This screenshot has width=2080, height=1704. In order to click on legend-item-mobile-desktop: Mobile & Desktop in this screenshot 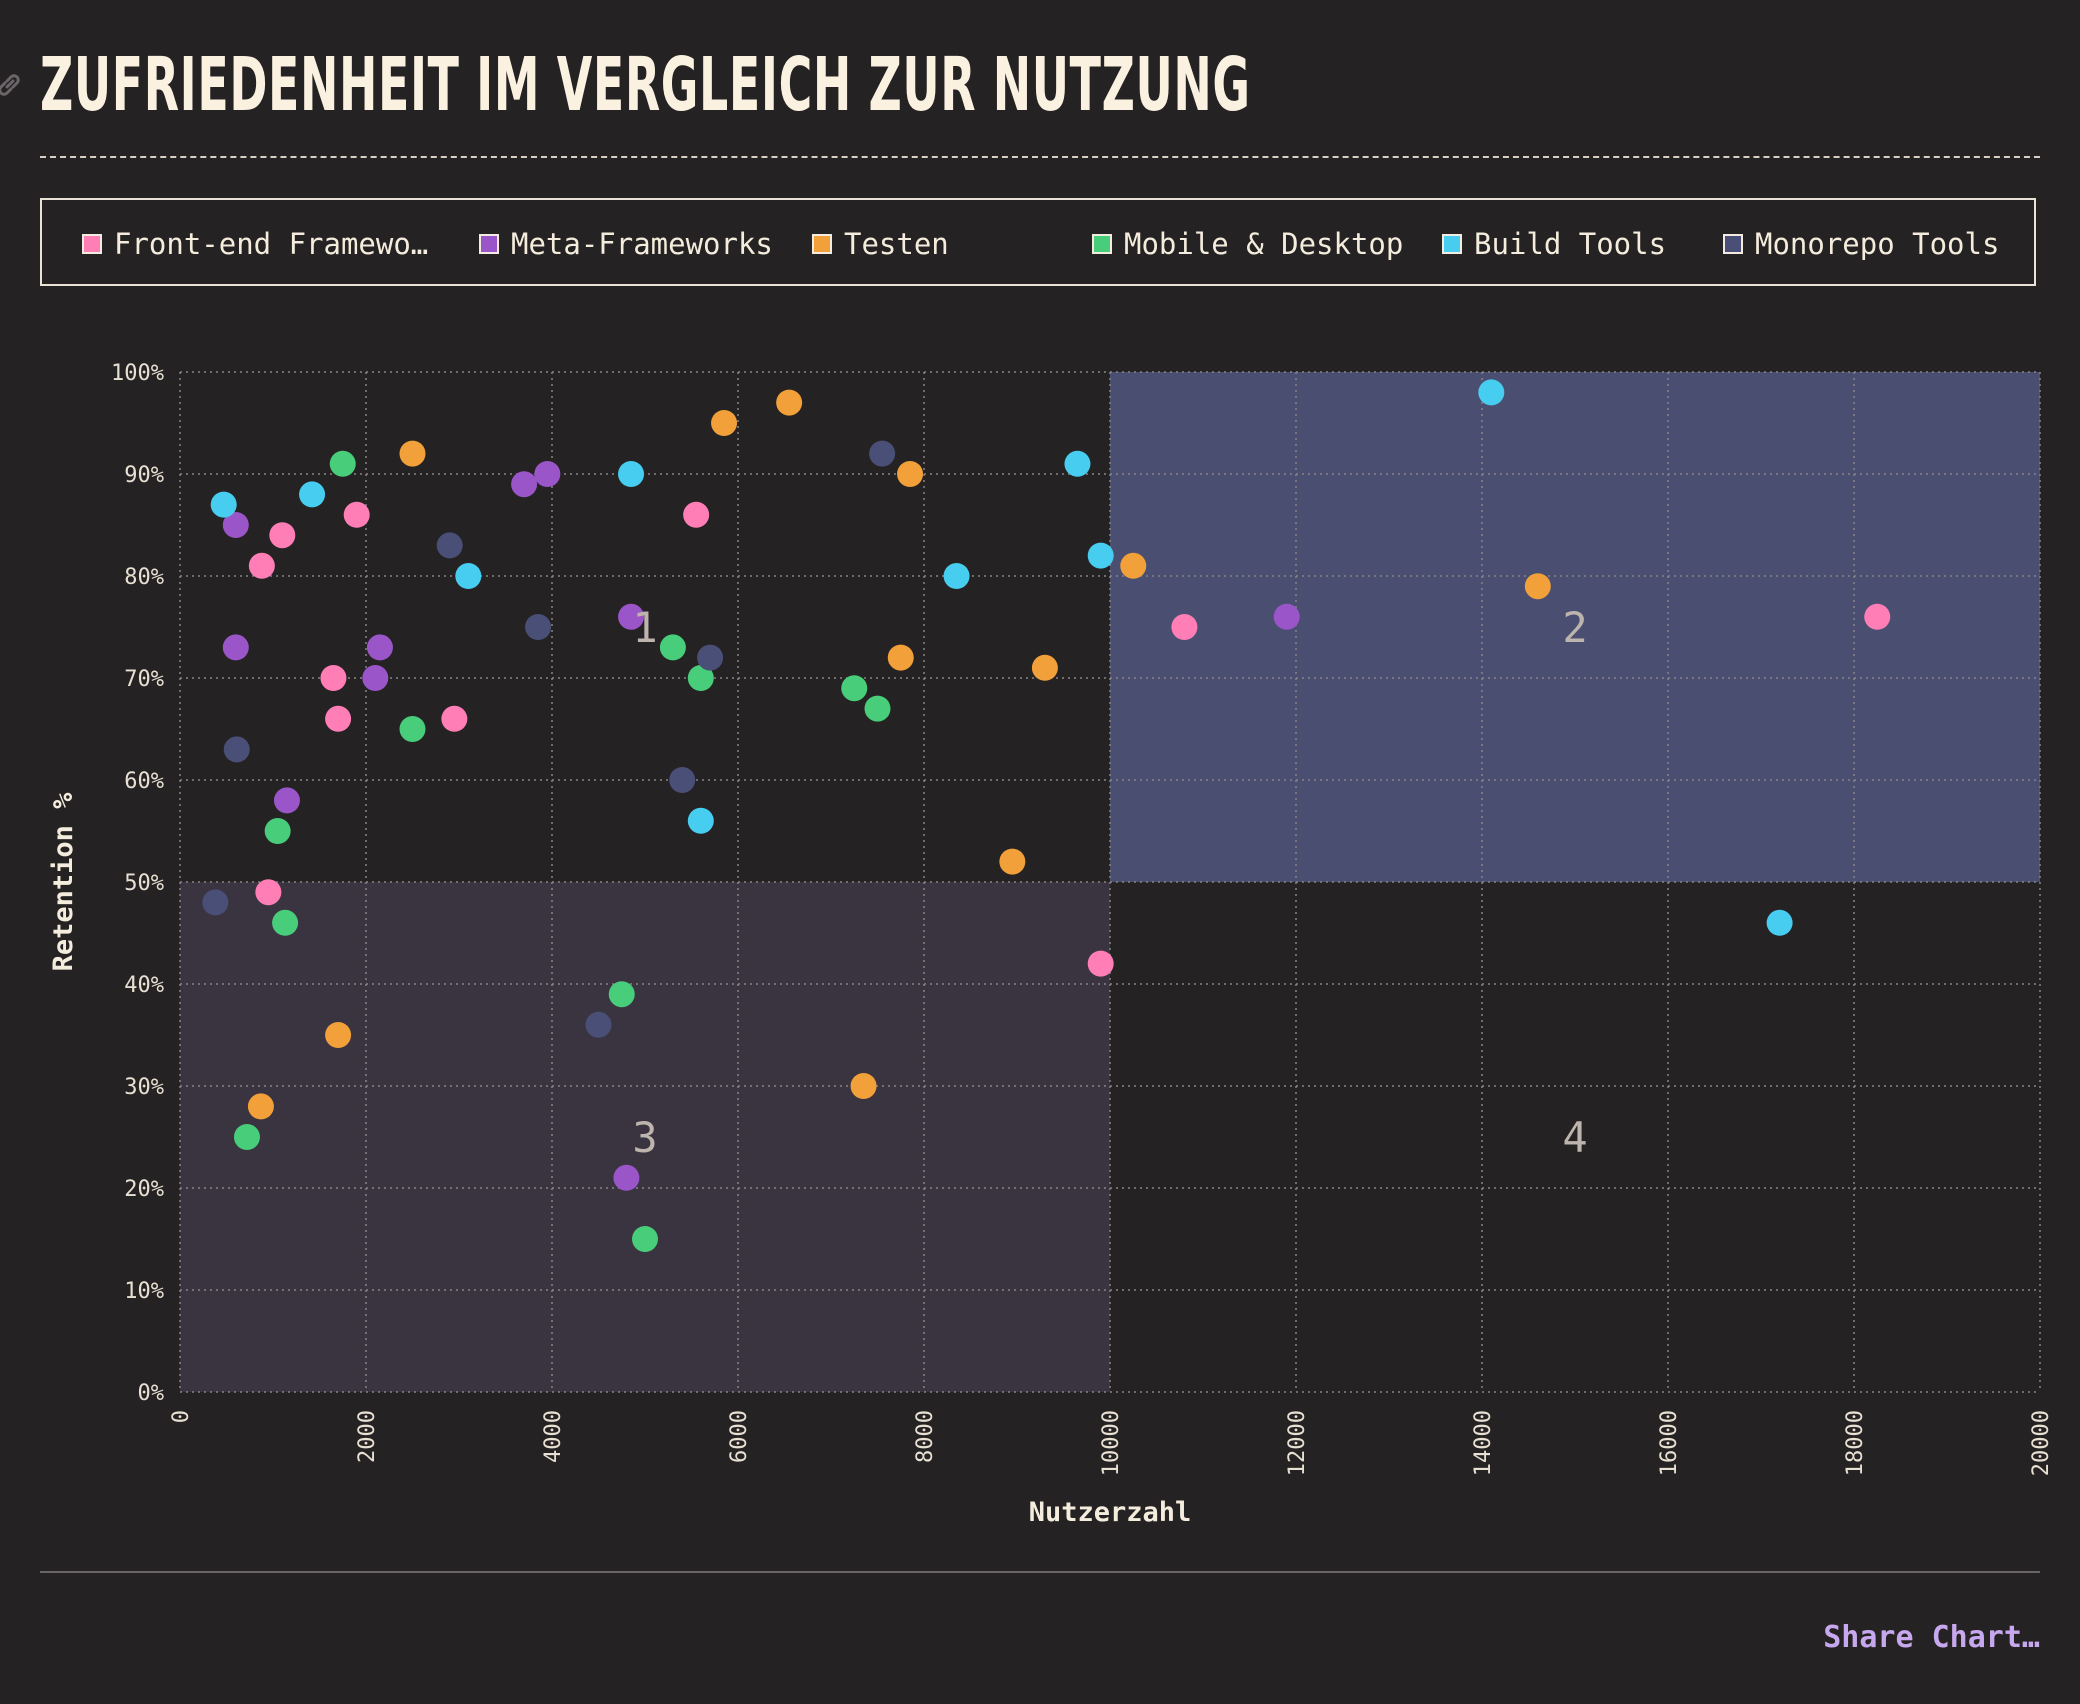, I will do `click(1247, 244)`.